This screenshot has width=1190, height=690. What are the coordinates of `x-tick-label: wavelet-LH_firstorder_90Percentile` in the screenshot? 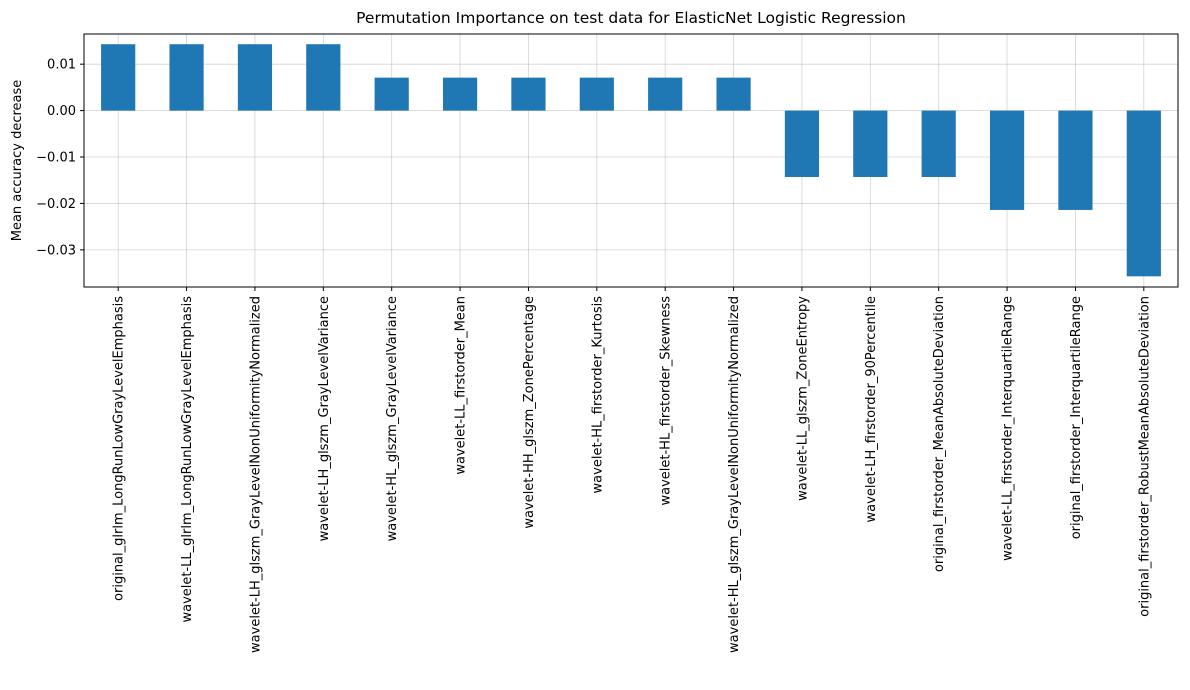 It's located at (871, 409).